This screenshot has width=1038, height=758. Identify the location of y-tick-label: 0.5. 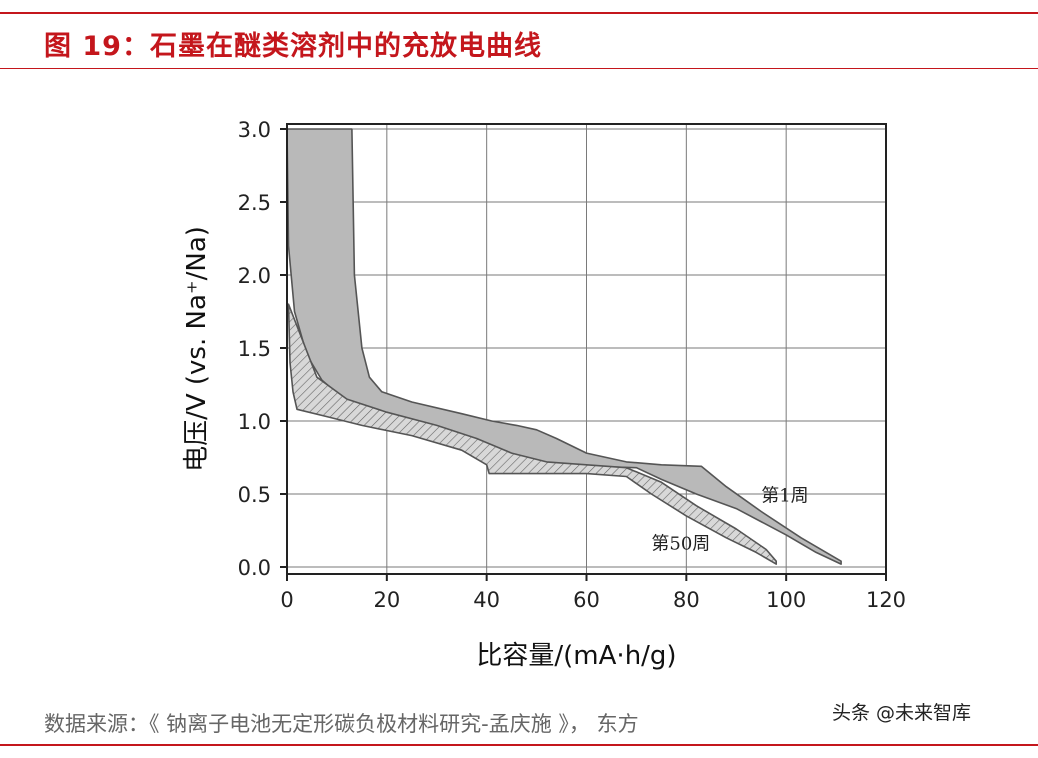
(254, 495).